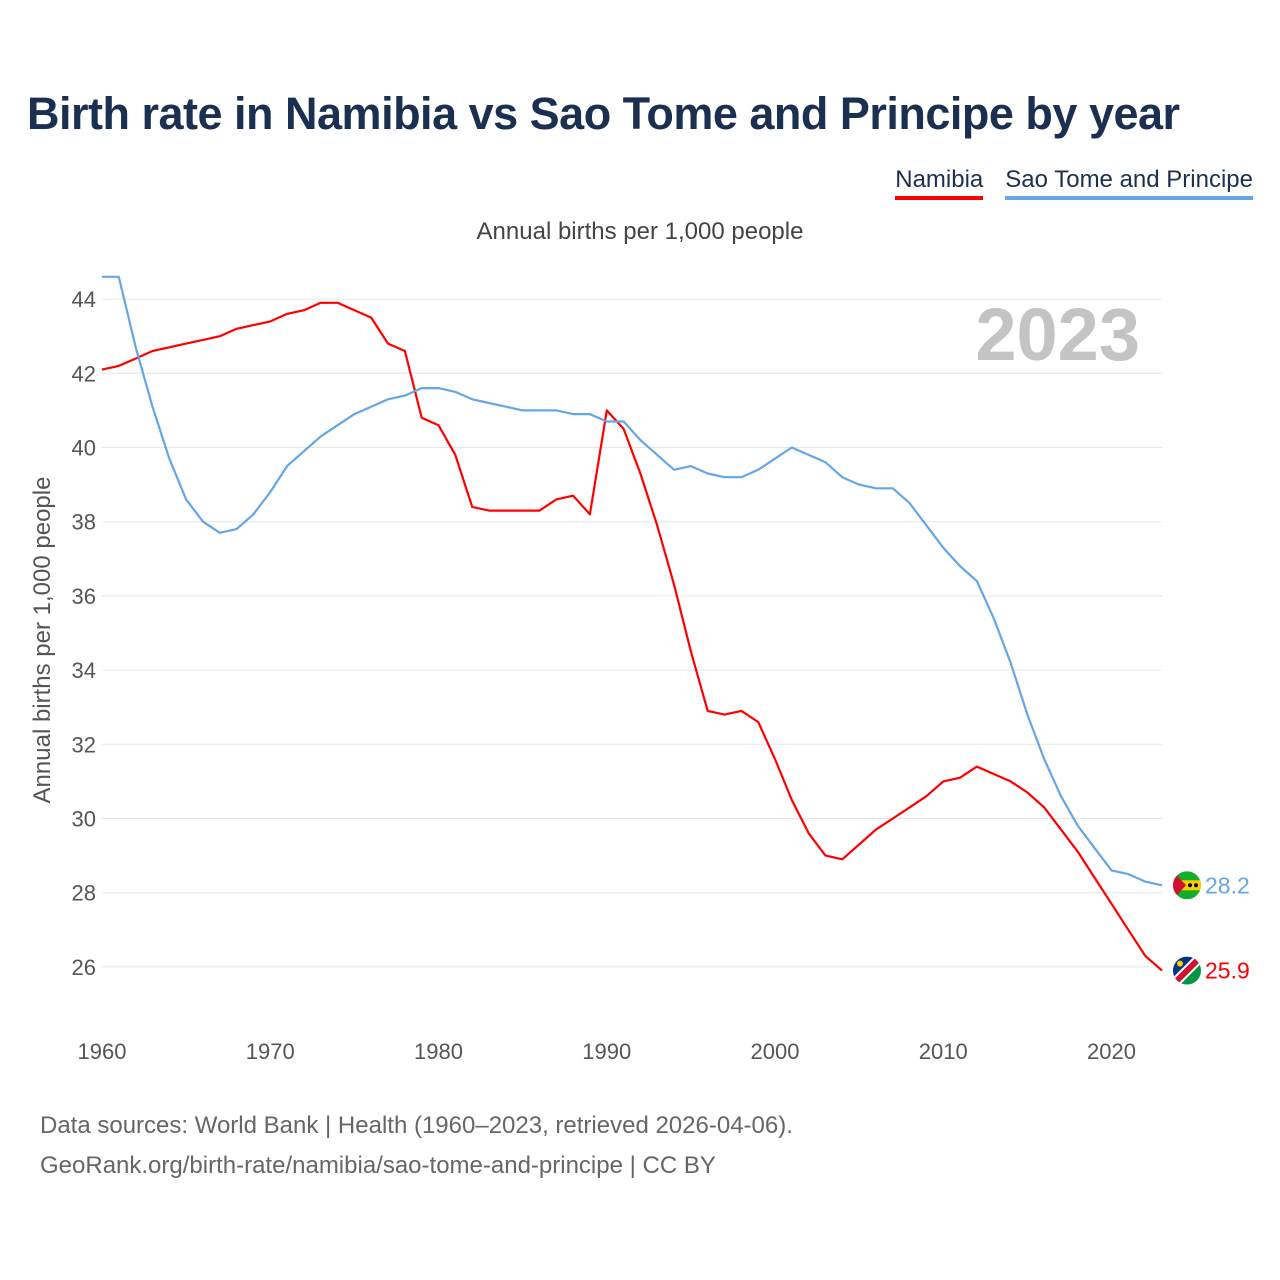  Describe the element at coordinates (84, 299) in the screenshot. I see `y-tick-label: 44` at that location.